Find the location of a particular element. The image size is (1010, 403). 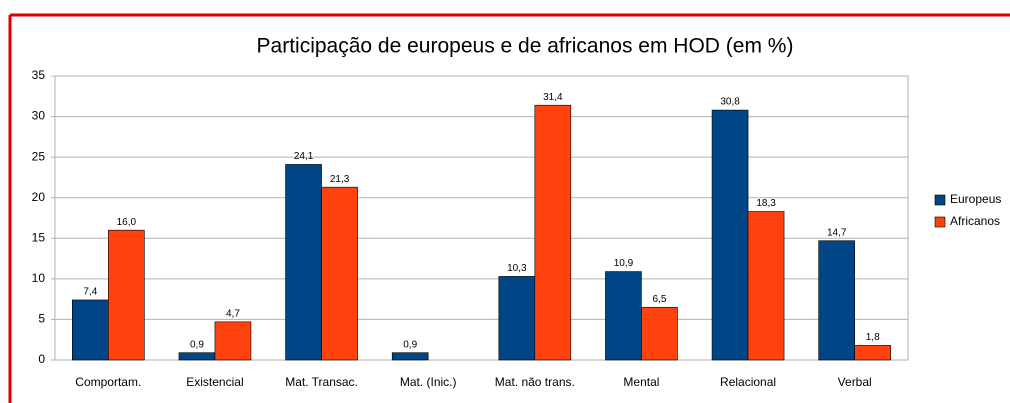

x-tick-label: Existencial is located at coordinates (214, 382).